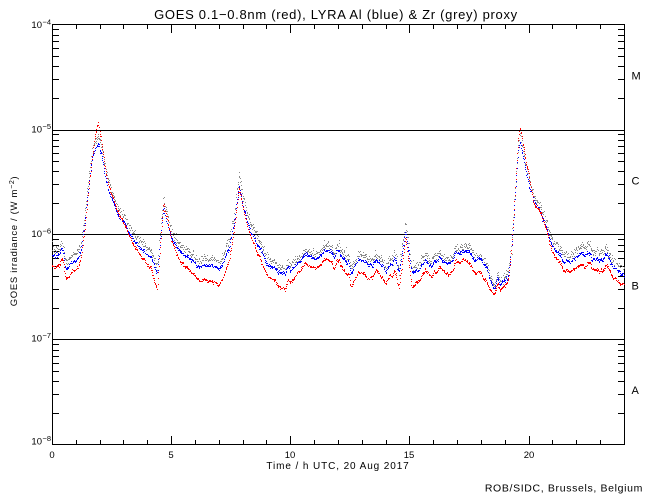 Image resolution: width=650 pixels, height=500 pixels. What do you see at coordinates (170, 455) in the screenshot?
I see `svg-text: 5` at bounding box center [170, 455].